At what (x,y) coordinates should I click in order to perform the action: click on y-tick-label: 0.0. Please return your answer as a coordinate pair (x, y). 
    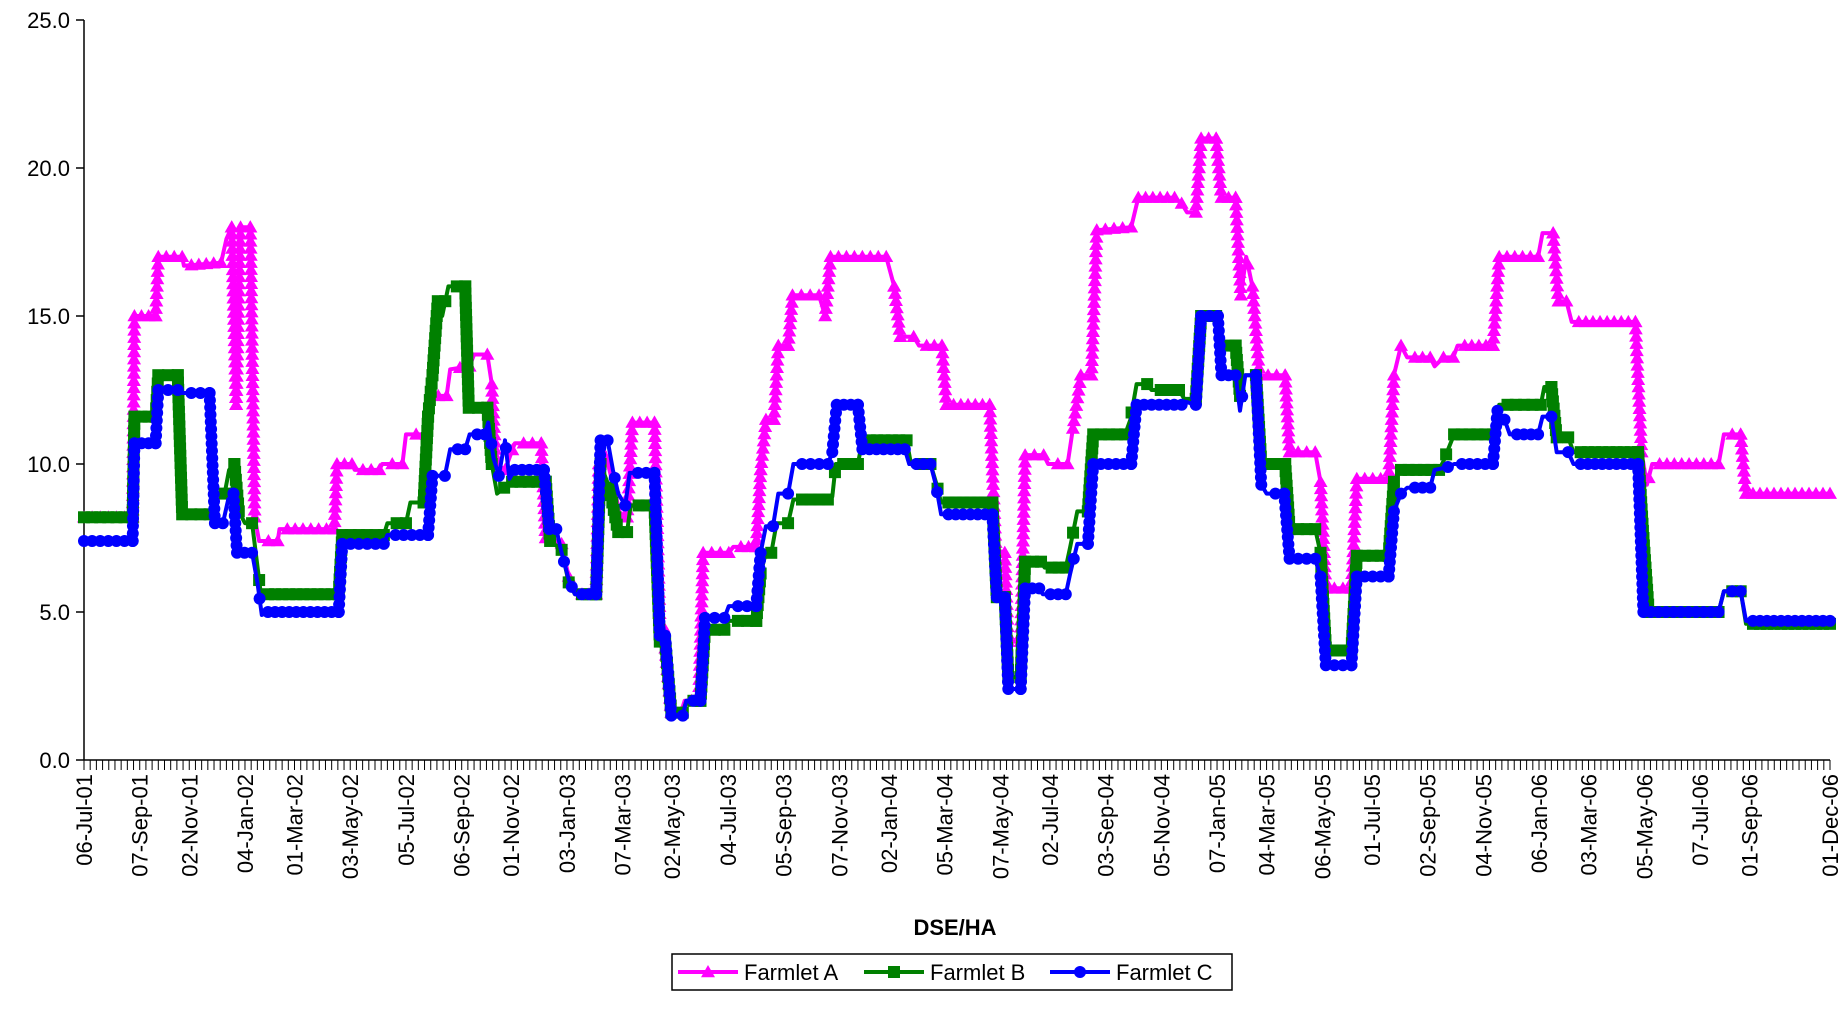
    Looking at the image, I should click on (54, 760).